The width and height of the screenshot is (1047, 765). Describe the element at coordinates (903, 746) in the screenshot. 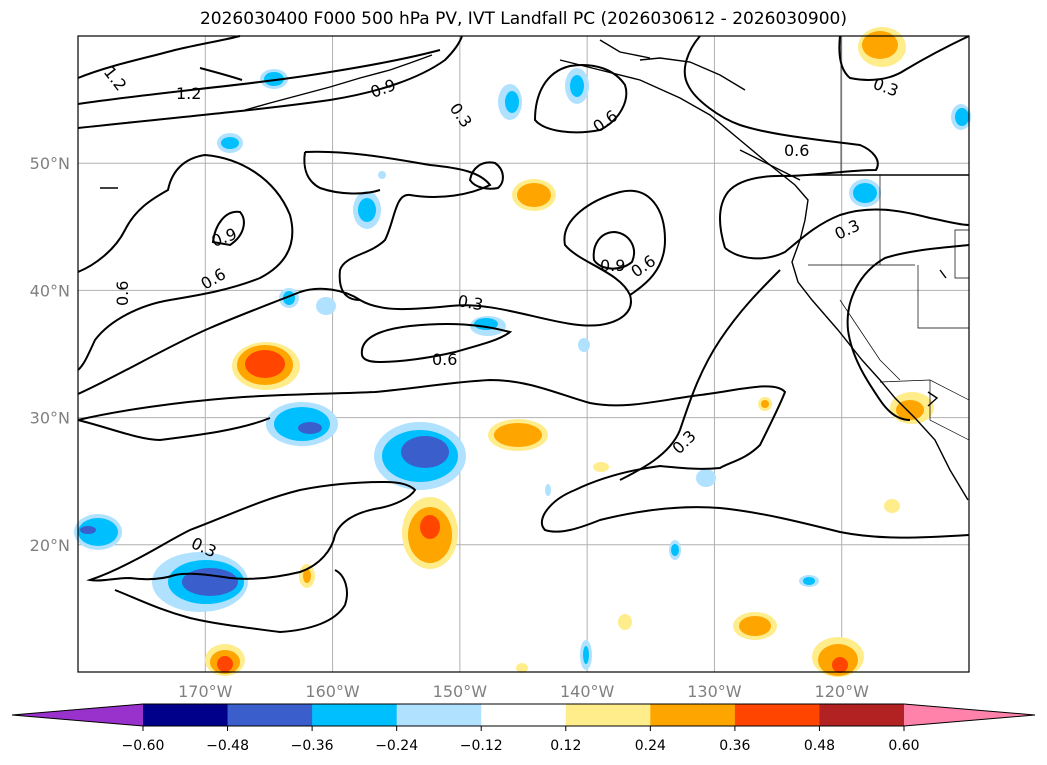

I see `colorbar-tick-label: 0.60` at that location.